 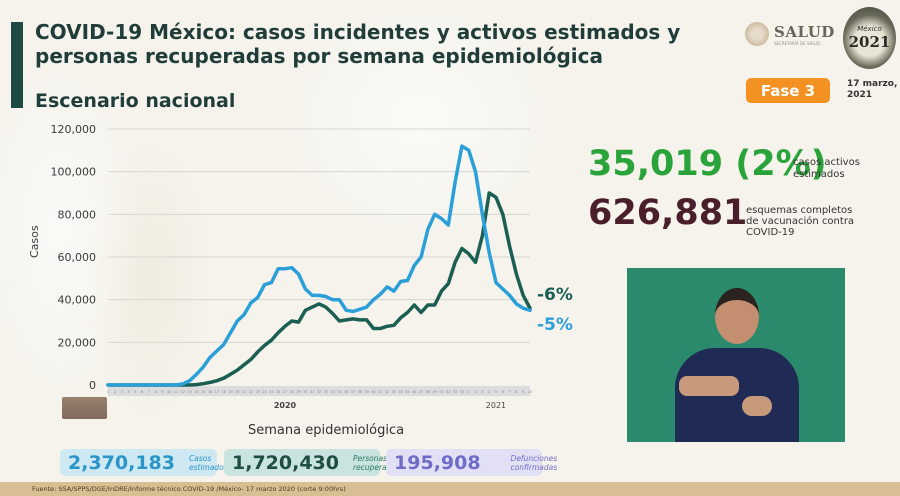 What do you see at coordinates (77, 300) in the screenshot?
I see `y-tick-label: 40,000` at bounding box center [77, 300].